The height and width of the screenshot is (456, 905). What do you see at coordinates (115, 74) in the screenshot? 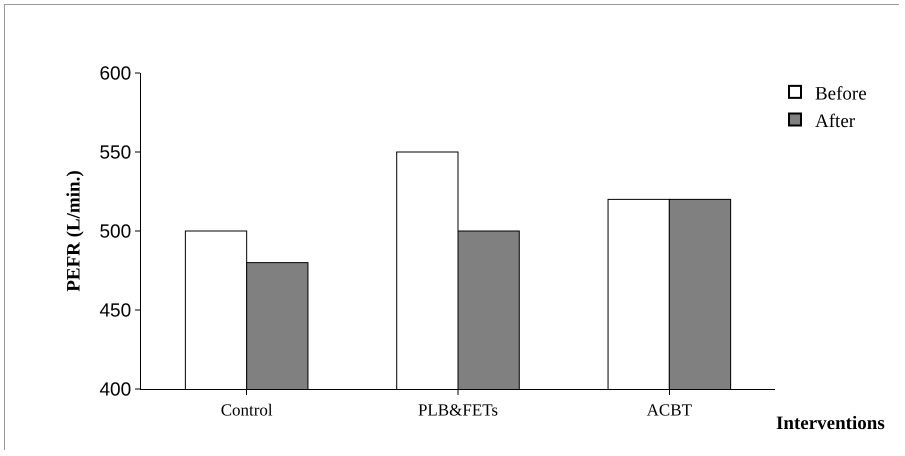
I see `y-tick-label: 600` at bounding box center [115, 74].